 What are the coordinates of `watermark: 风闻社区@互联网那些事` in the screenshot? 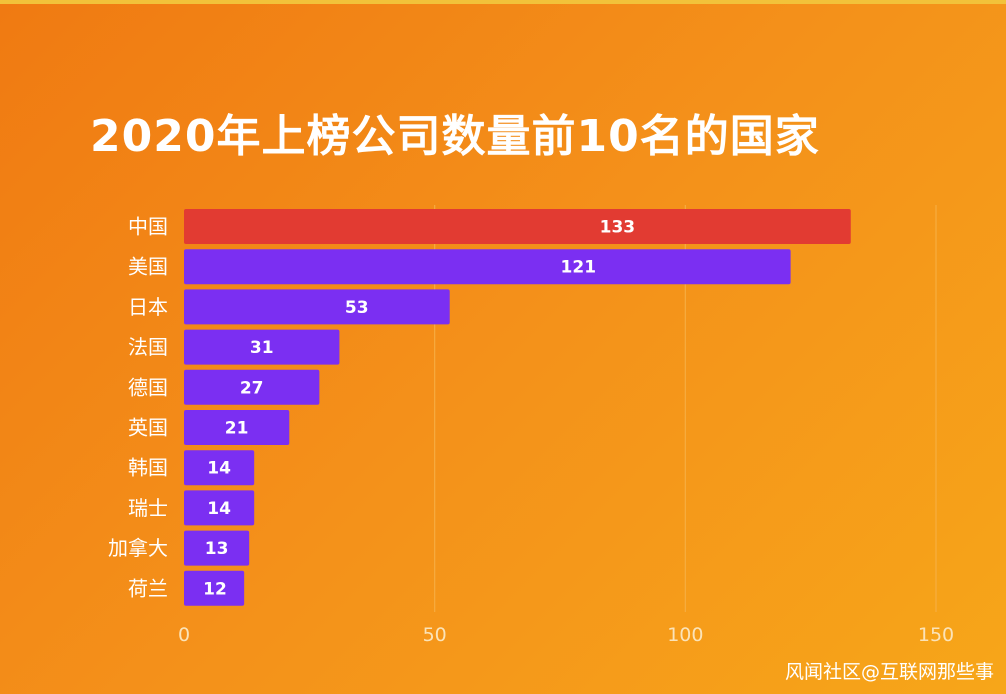 It's located at (889, 672).